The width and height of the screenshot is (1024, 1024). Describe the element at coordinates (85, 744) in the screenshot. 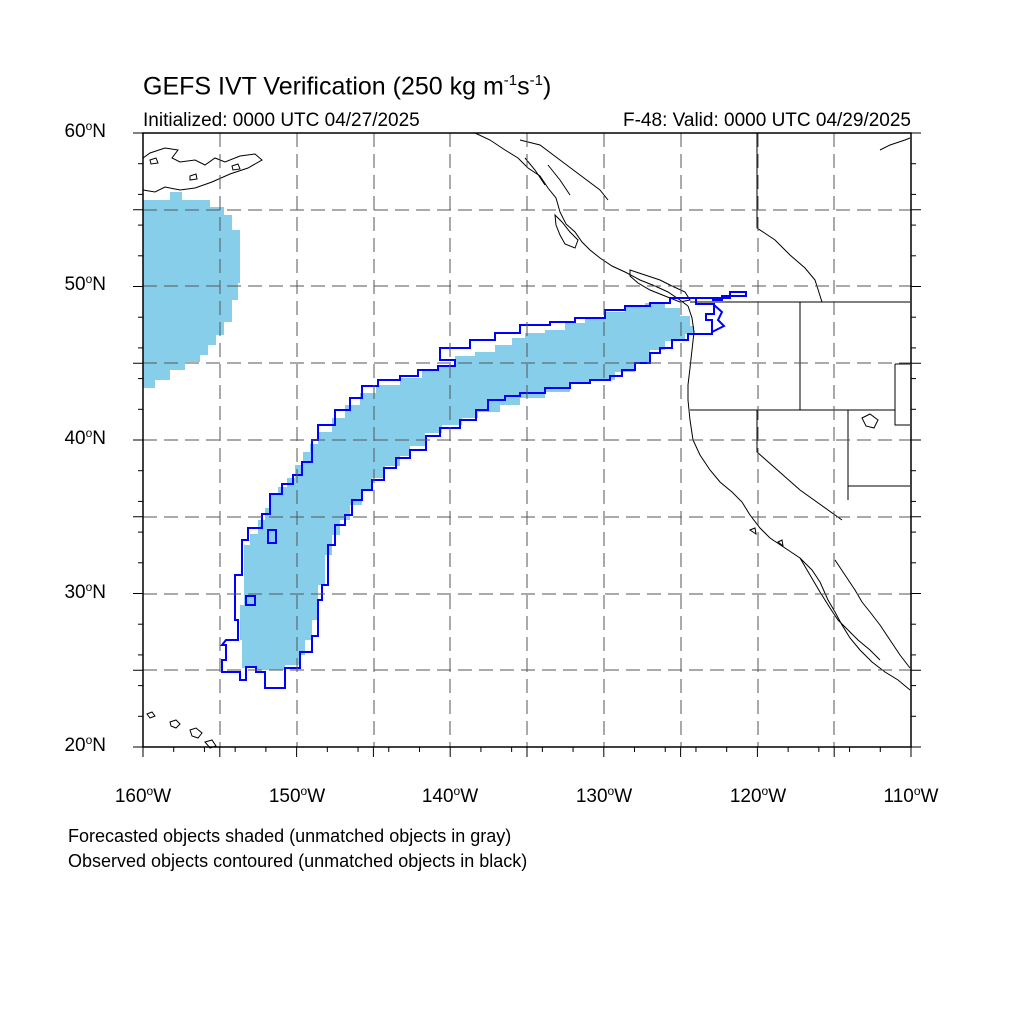

I see `lat-label-20: 20oN` at that location.